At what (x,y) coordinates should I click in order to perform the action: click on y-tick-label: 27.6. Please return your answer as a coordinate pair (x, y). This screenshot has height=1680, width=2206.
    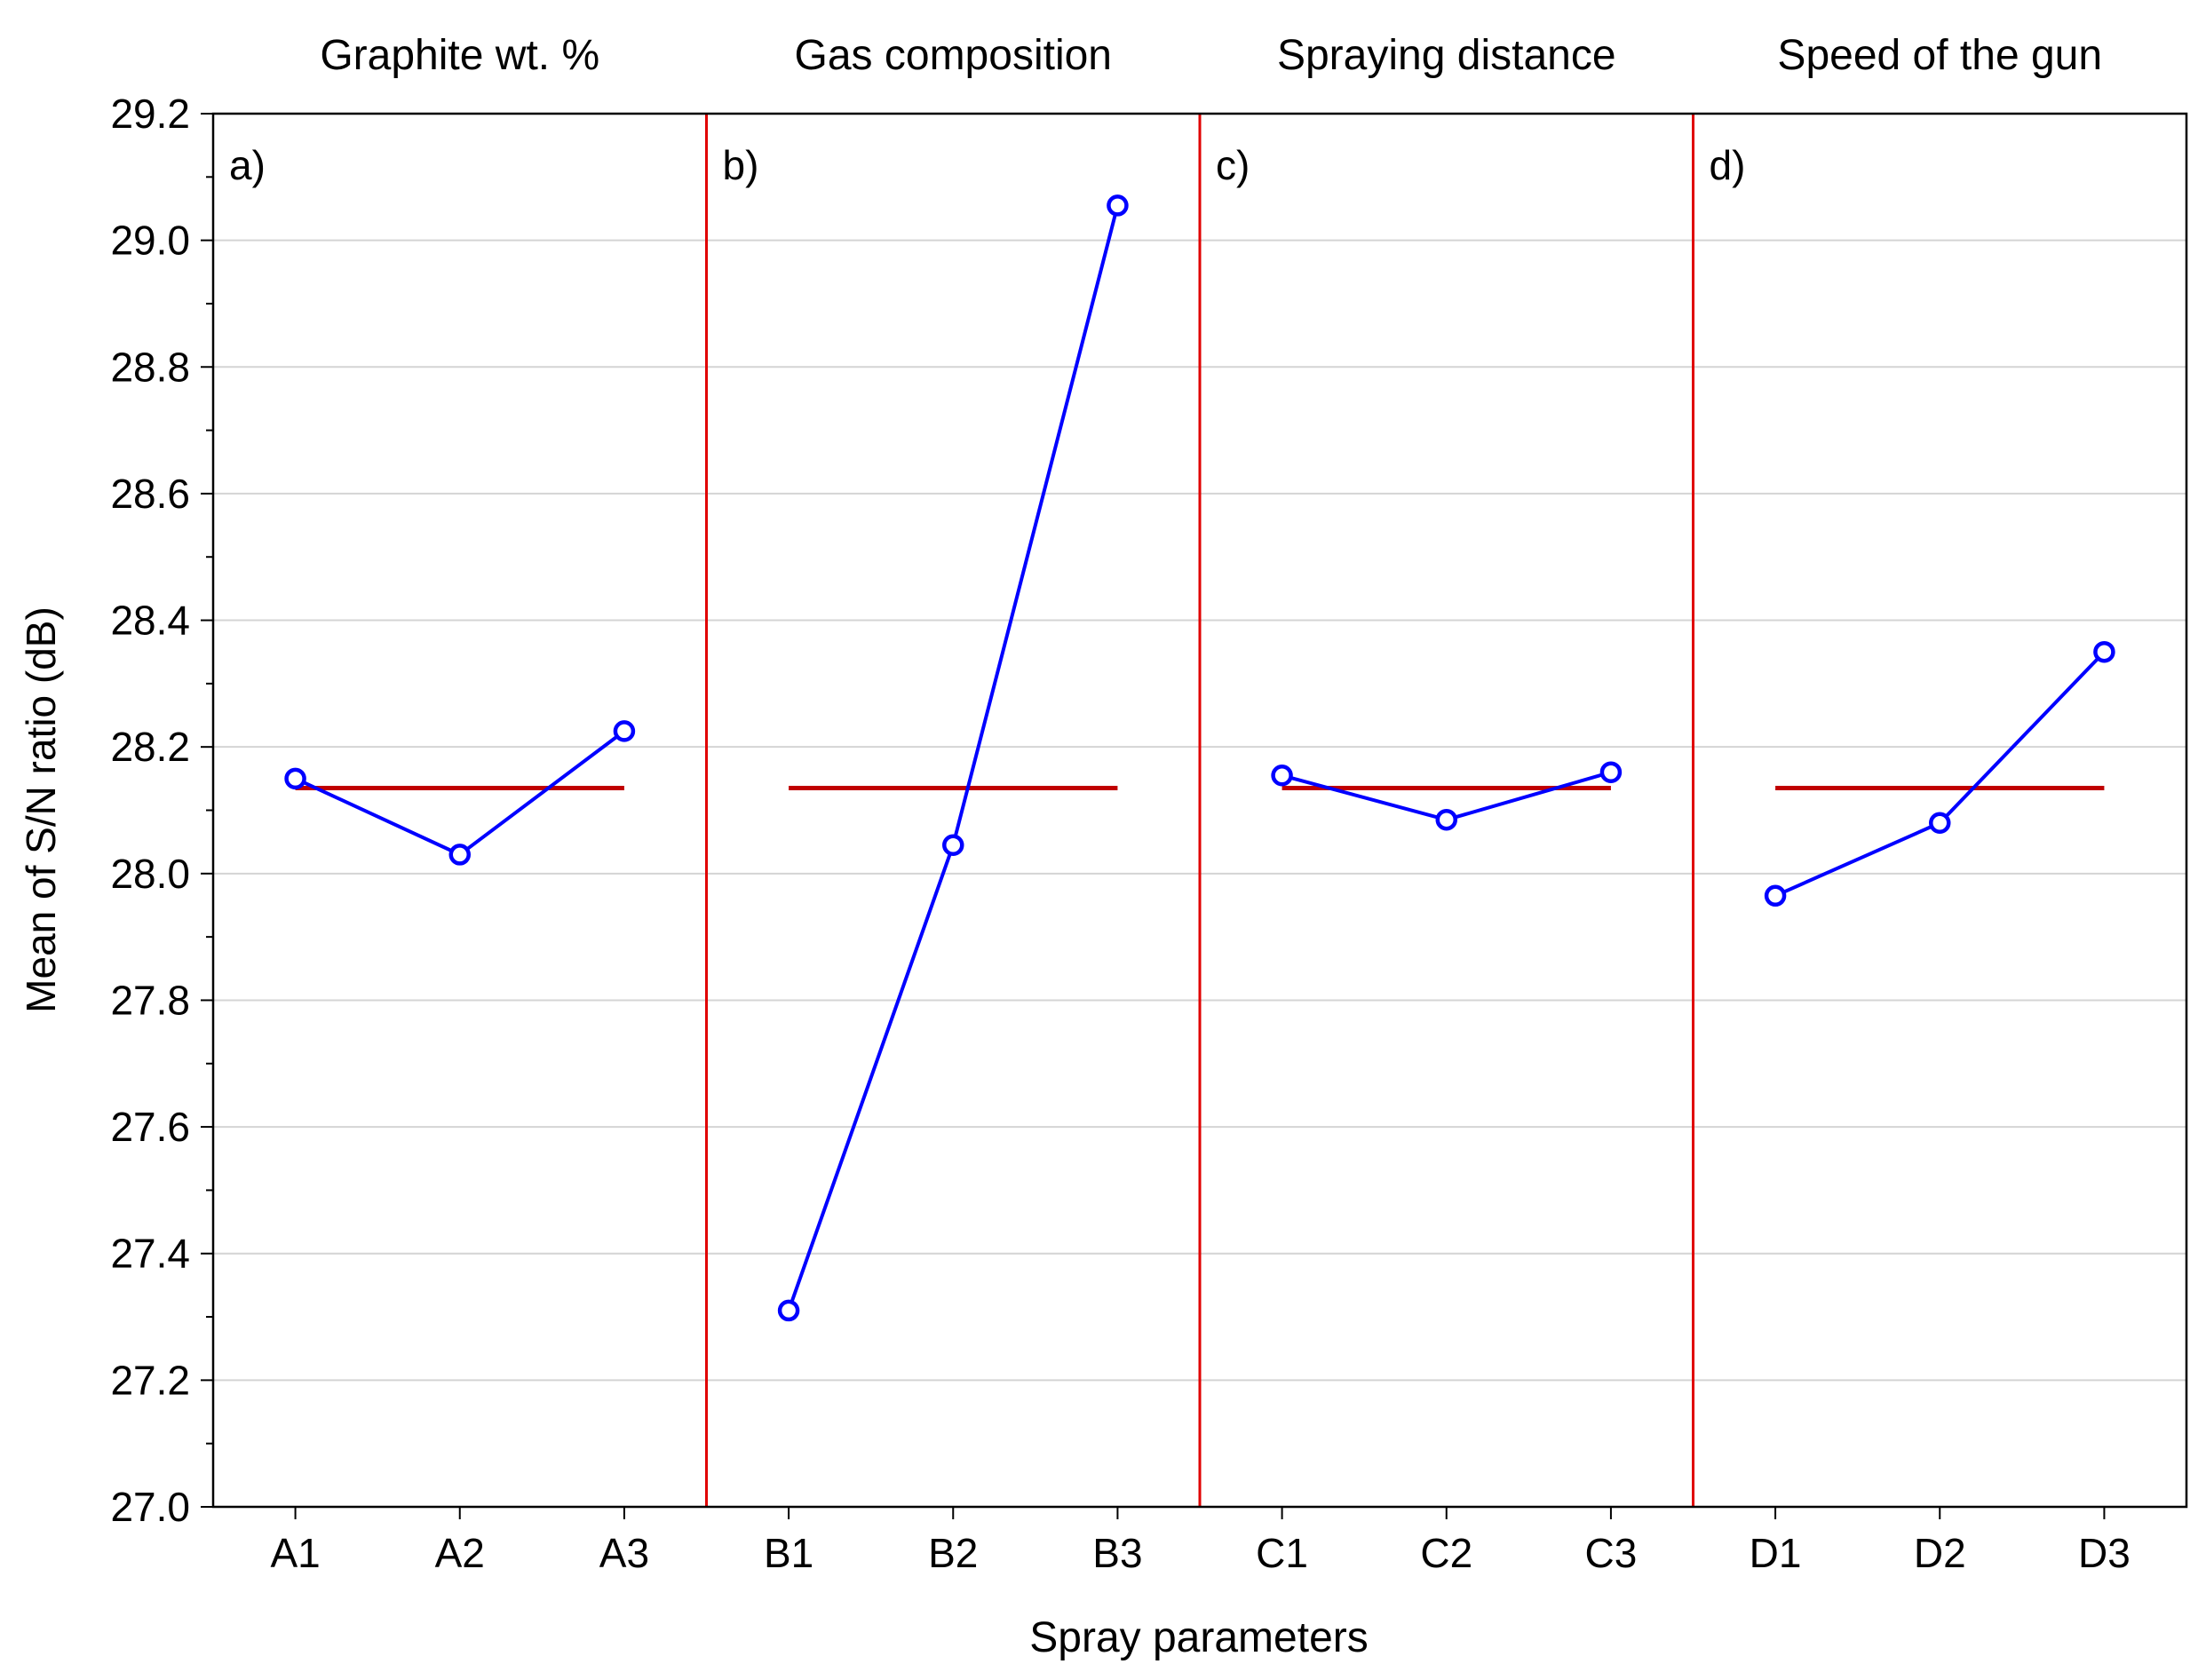
    Looking at the image, I should click on (150, 1127).